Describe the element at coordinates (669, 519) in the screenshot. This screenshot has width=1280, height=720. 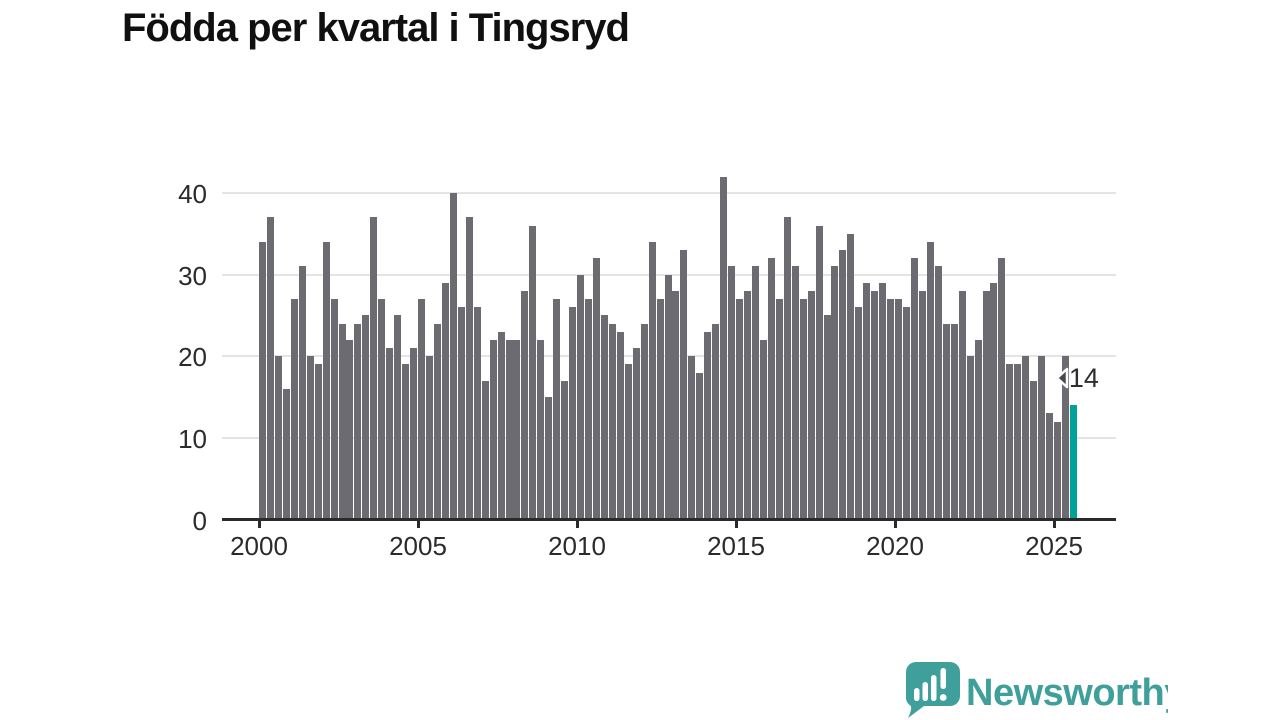
I see `x-axis-line` at that location.